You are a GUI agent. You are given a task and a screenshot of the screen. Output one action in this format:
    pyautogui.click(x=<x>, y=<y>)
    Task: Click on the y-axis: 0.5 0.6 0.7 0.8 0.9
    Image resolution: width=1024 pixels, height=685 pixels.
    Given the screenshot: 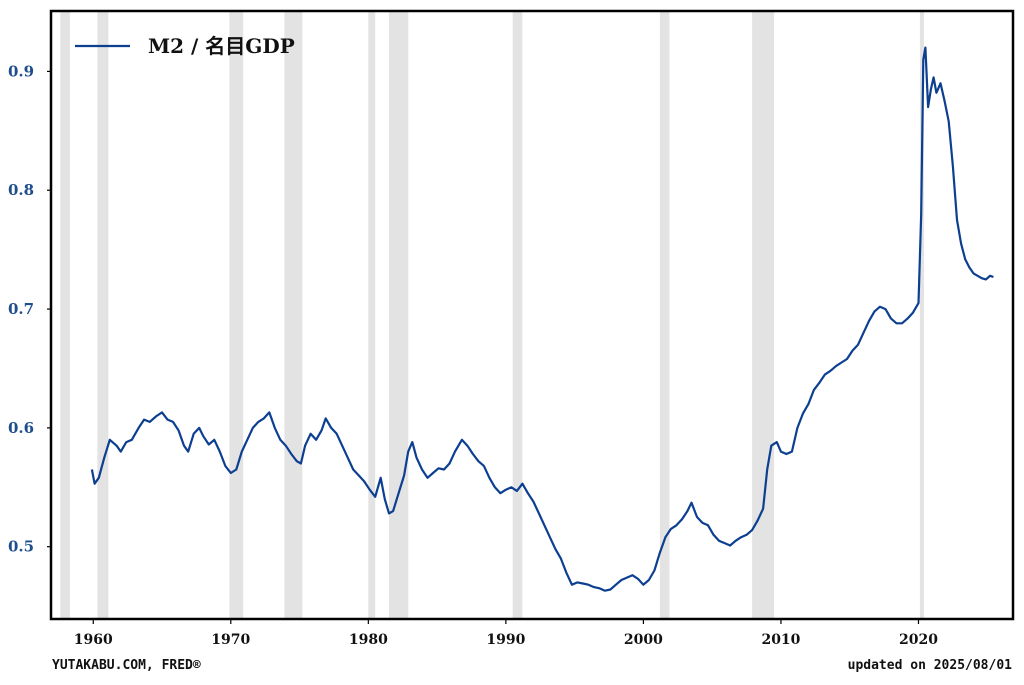 What is the action you would take?
    pyautogui.click(x=30, y=309)
    